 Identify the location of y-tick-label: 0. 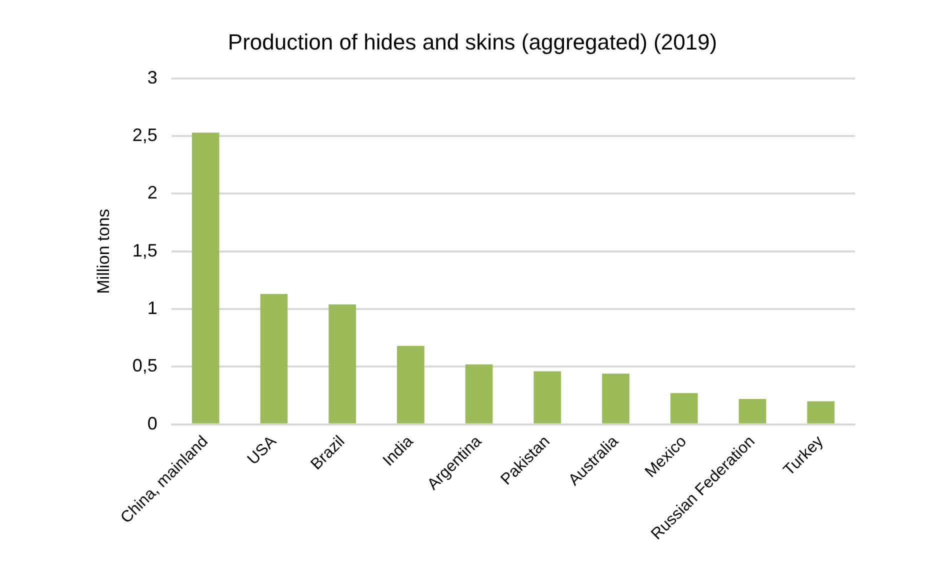
(152, 423).